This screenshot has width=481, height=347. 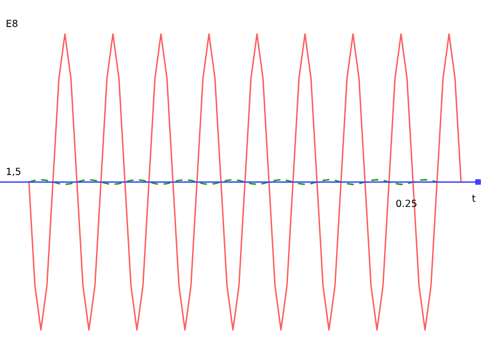 I want to click on x-axis-title: t, so click(x=474, y=198).